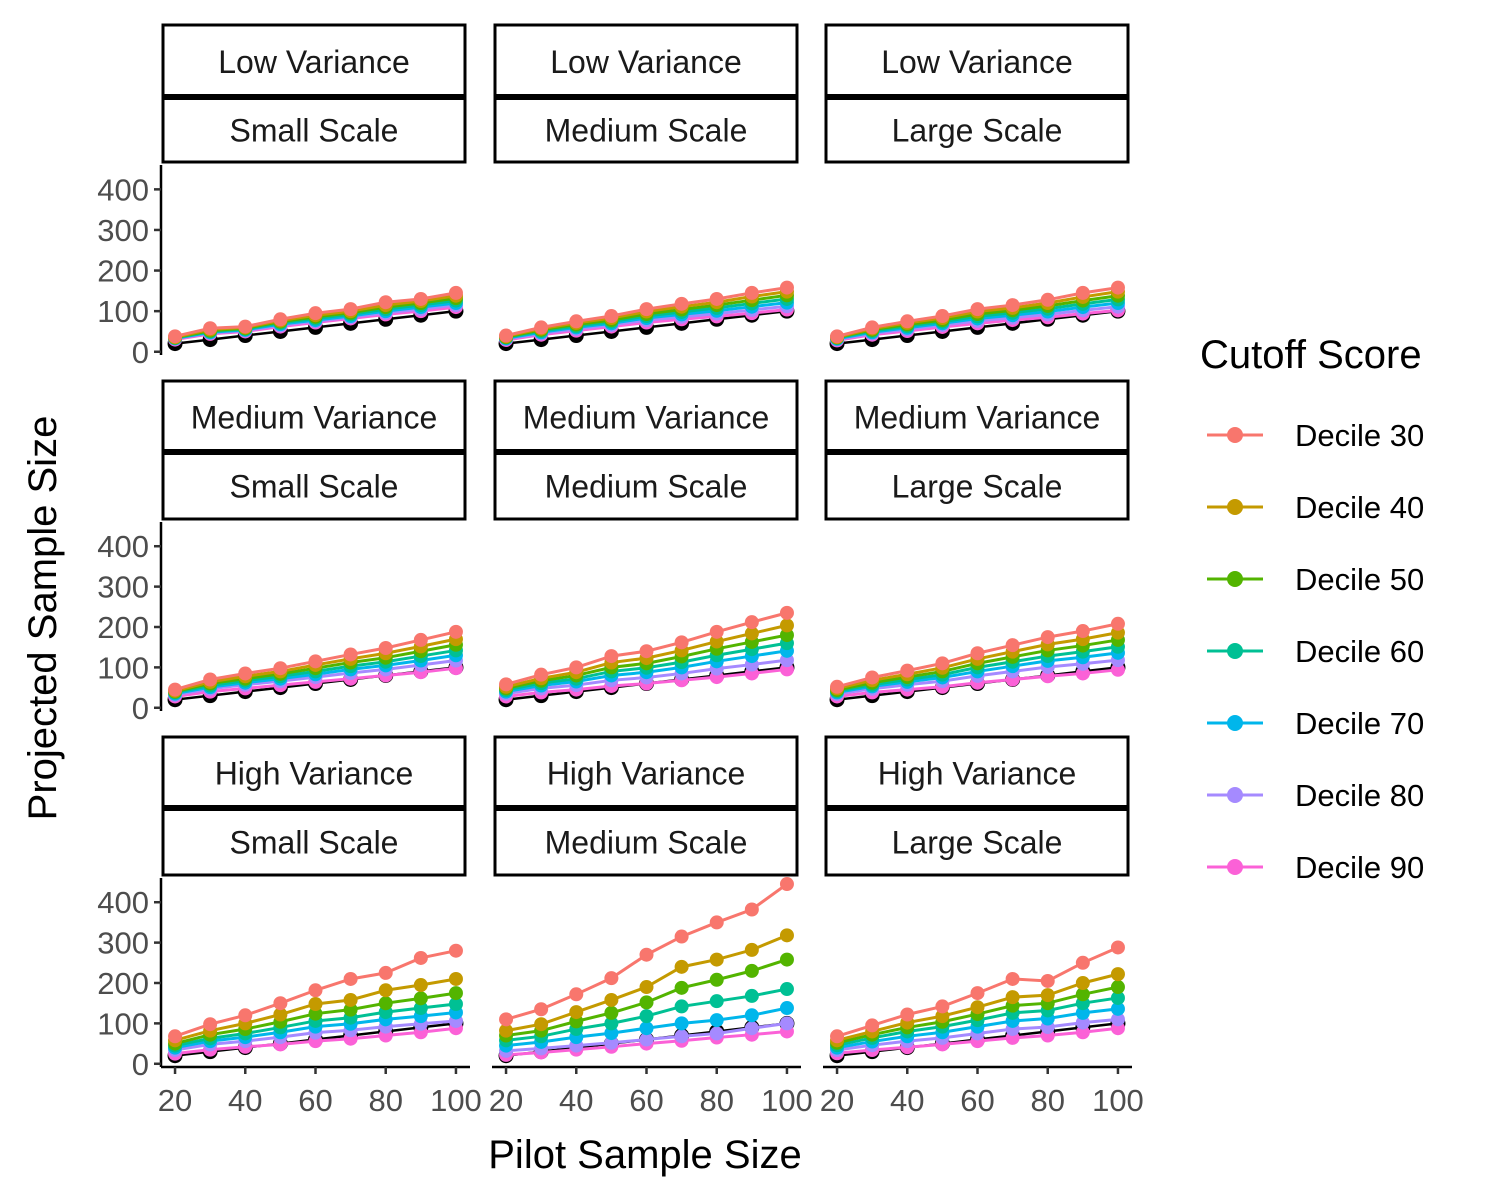 The width and height of the screenshot is (1500, 1200). What do you see at coordinates (576, 1100) in the screenshot?
I see `x-tick-label: 40` at bounding box center [576, 1100].